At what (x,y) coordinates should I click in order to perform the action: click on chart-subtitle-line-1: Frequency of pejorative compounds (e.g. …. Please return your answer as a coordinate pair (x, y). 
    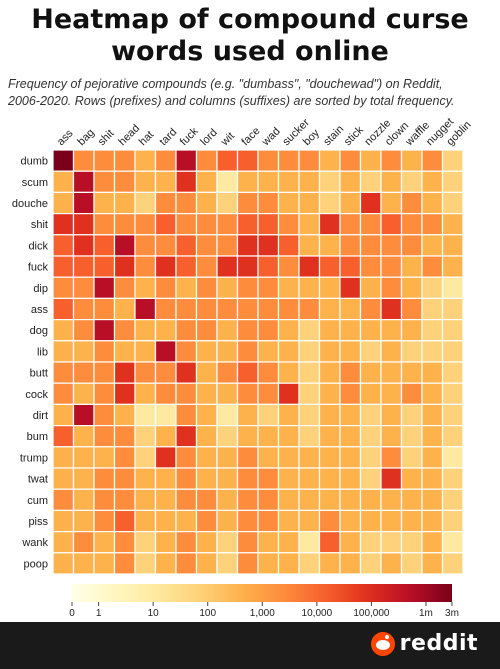
    Looking at the image, I should click on (225, 84).